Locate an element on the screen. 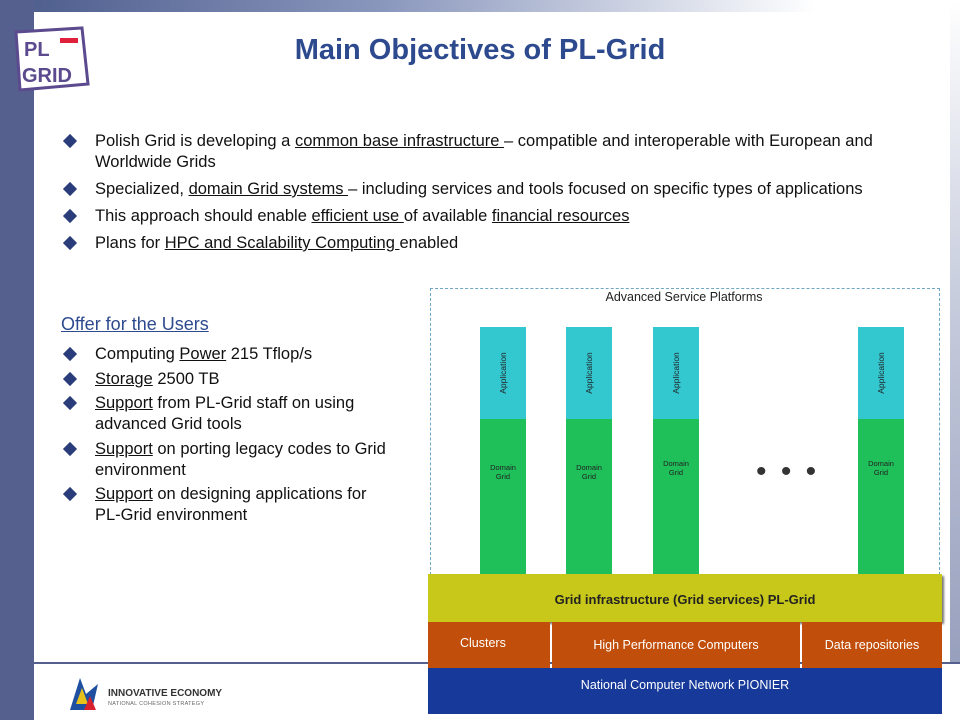 The width and height of the screenshot is (960, 720). bullet-text: of available is located at coordinates (447, 216).